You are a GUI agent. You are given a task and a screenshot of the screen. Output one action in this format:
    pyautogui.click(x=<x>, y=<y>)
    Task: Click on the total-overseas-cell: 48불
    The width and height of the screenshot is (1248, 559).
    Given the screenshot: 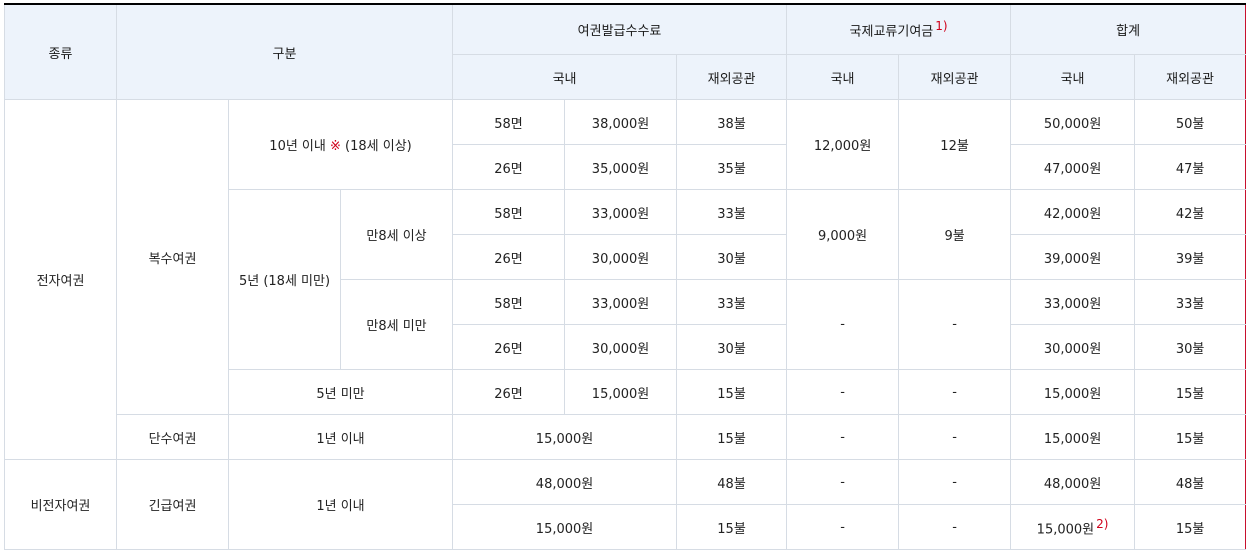 What is the action you would take?
    pyautogui.click(x=1190, y=482)
    